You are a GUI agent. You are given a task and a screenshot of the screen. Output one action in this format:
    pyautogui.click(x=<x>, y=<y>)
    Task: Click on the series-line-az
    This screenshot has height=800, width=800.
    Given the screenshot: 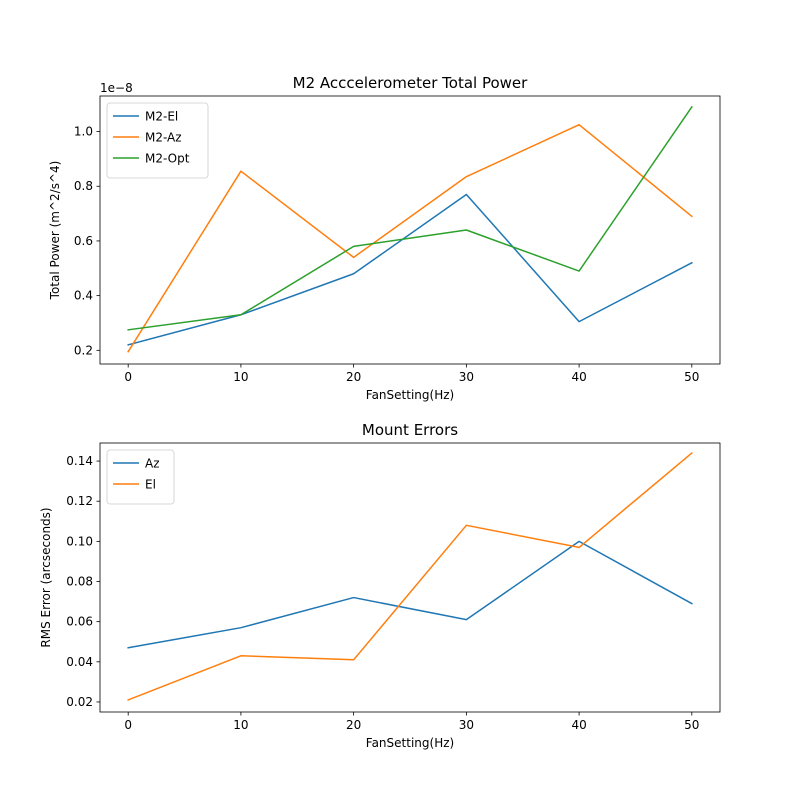 What is the action you would take?
    pyautogui.click(x=410, y=594)
    